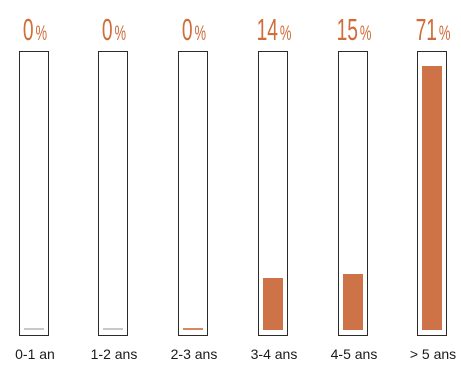 This screenshot has width=461, height=365. What do you see at coordinates (267, 29) in the screenshot?
I see `value-number: 14` at bounding box center [267, 29].